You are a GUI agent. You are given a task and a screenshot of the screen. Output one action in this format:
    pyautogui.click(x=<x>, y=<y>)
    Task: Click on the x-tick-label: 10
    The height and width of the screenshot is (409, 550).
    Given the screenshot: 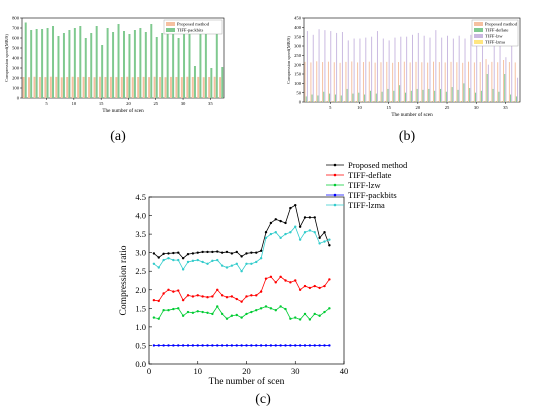 What is the action you would take?
    pyautogui.click(x=74, y=103)
    